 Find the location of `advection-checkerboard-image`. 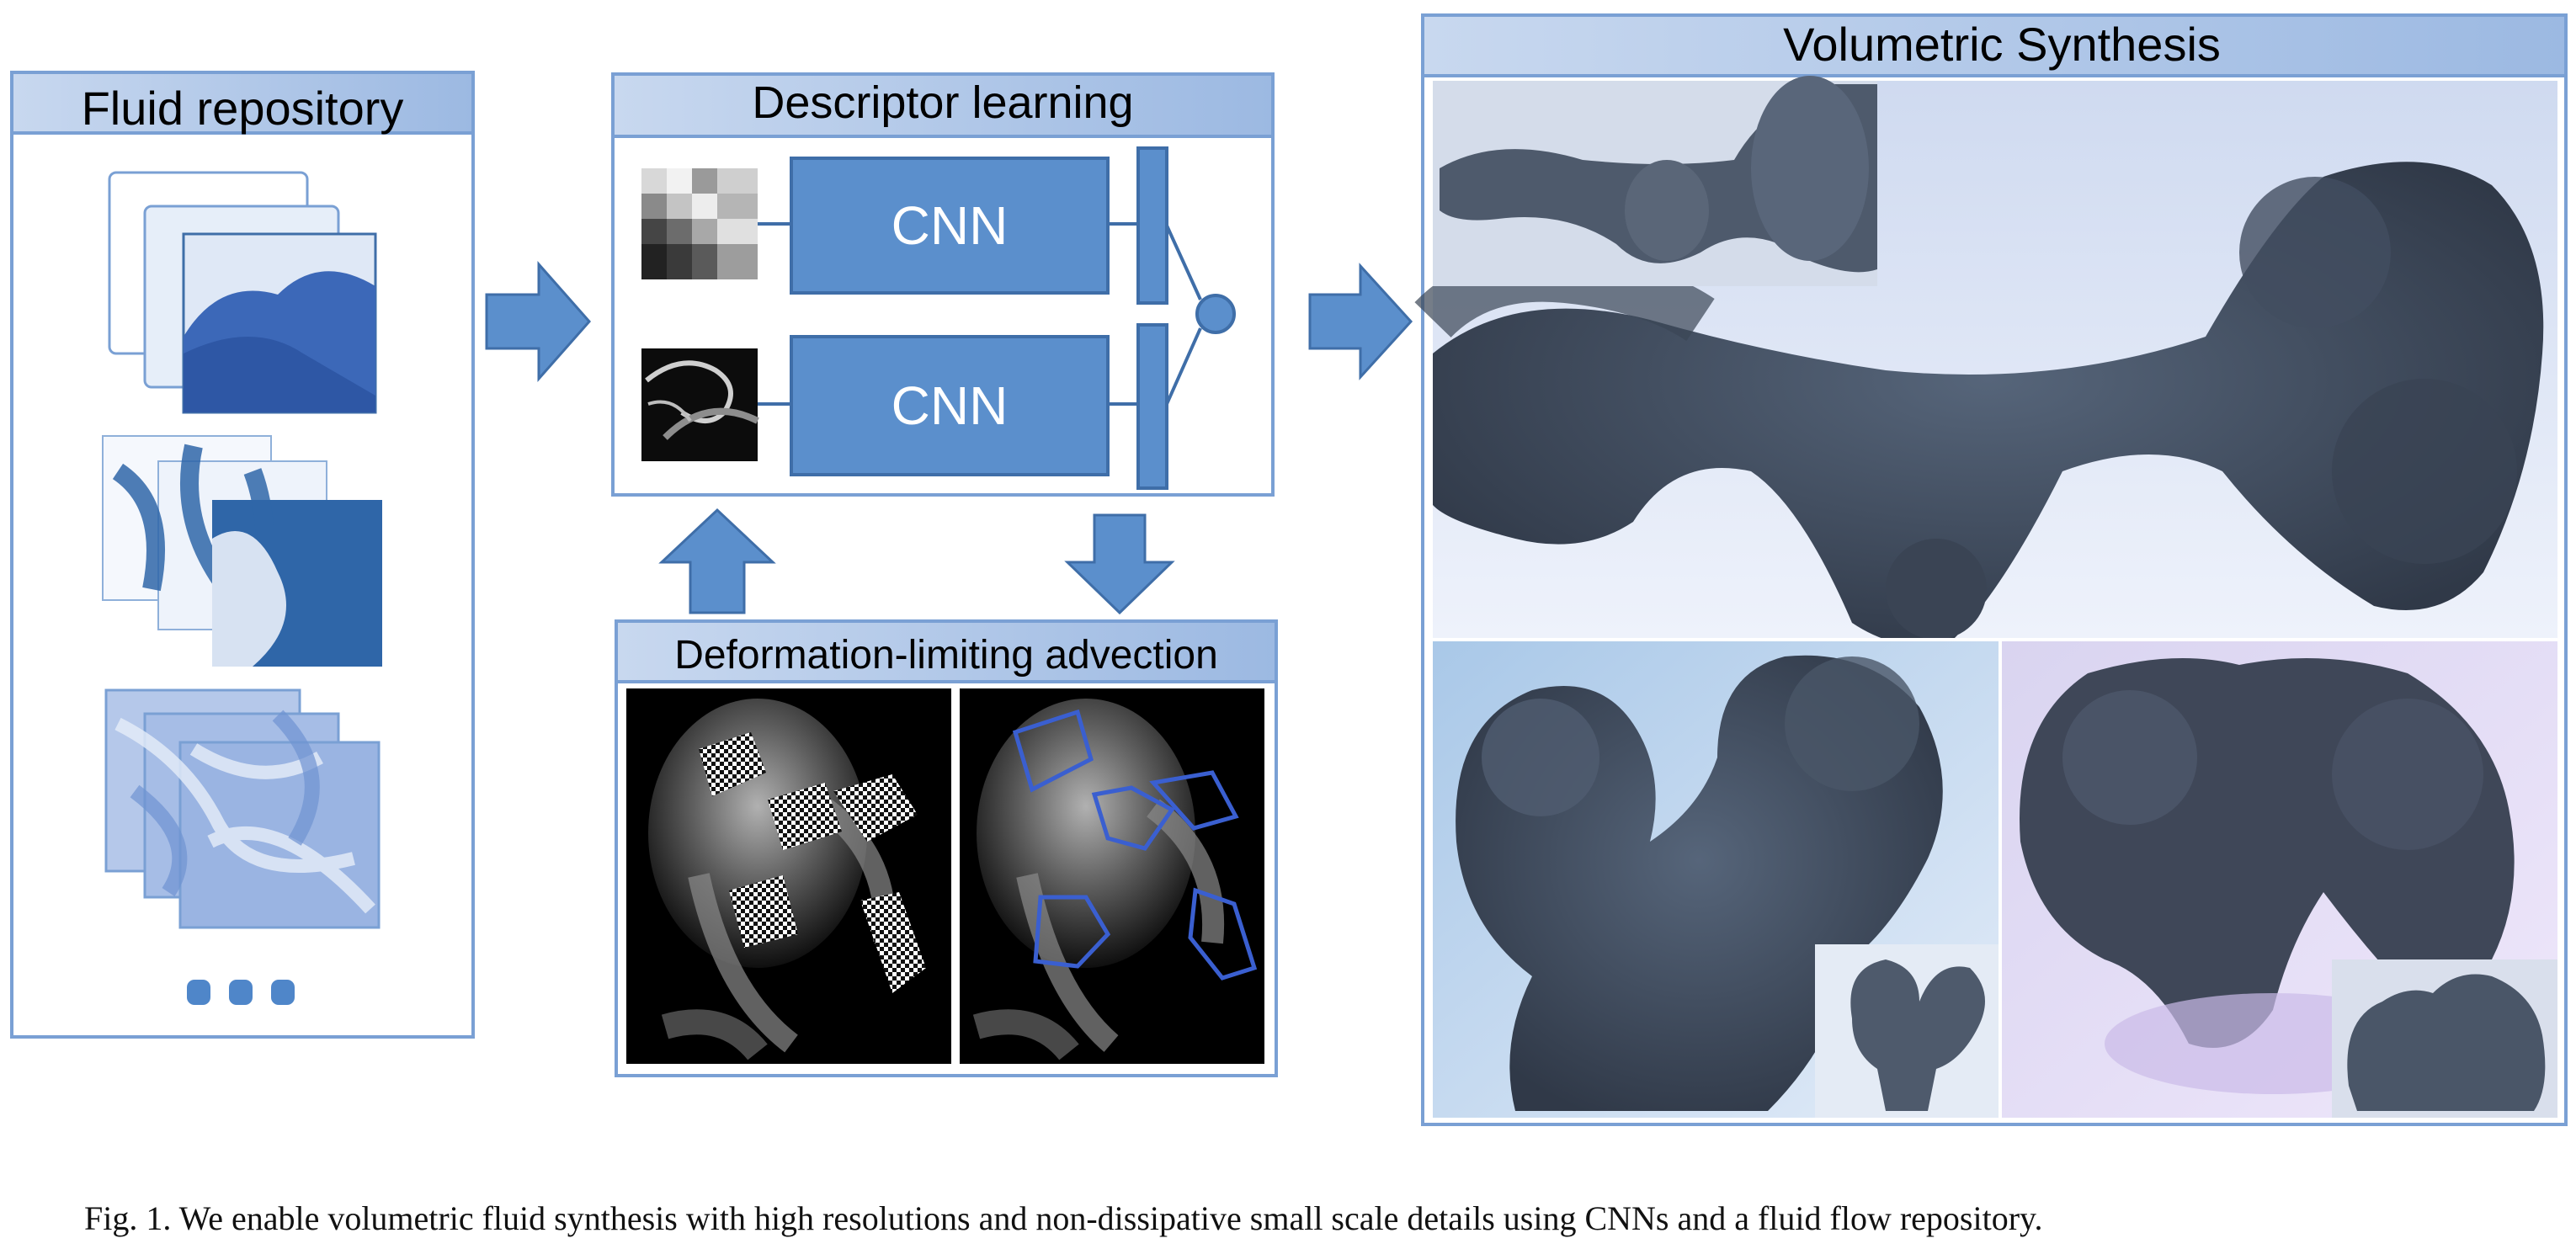

advection-checkerboard-image is located at coordinates (789, 876).